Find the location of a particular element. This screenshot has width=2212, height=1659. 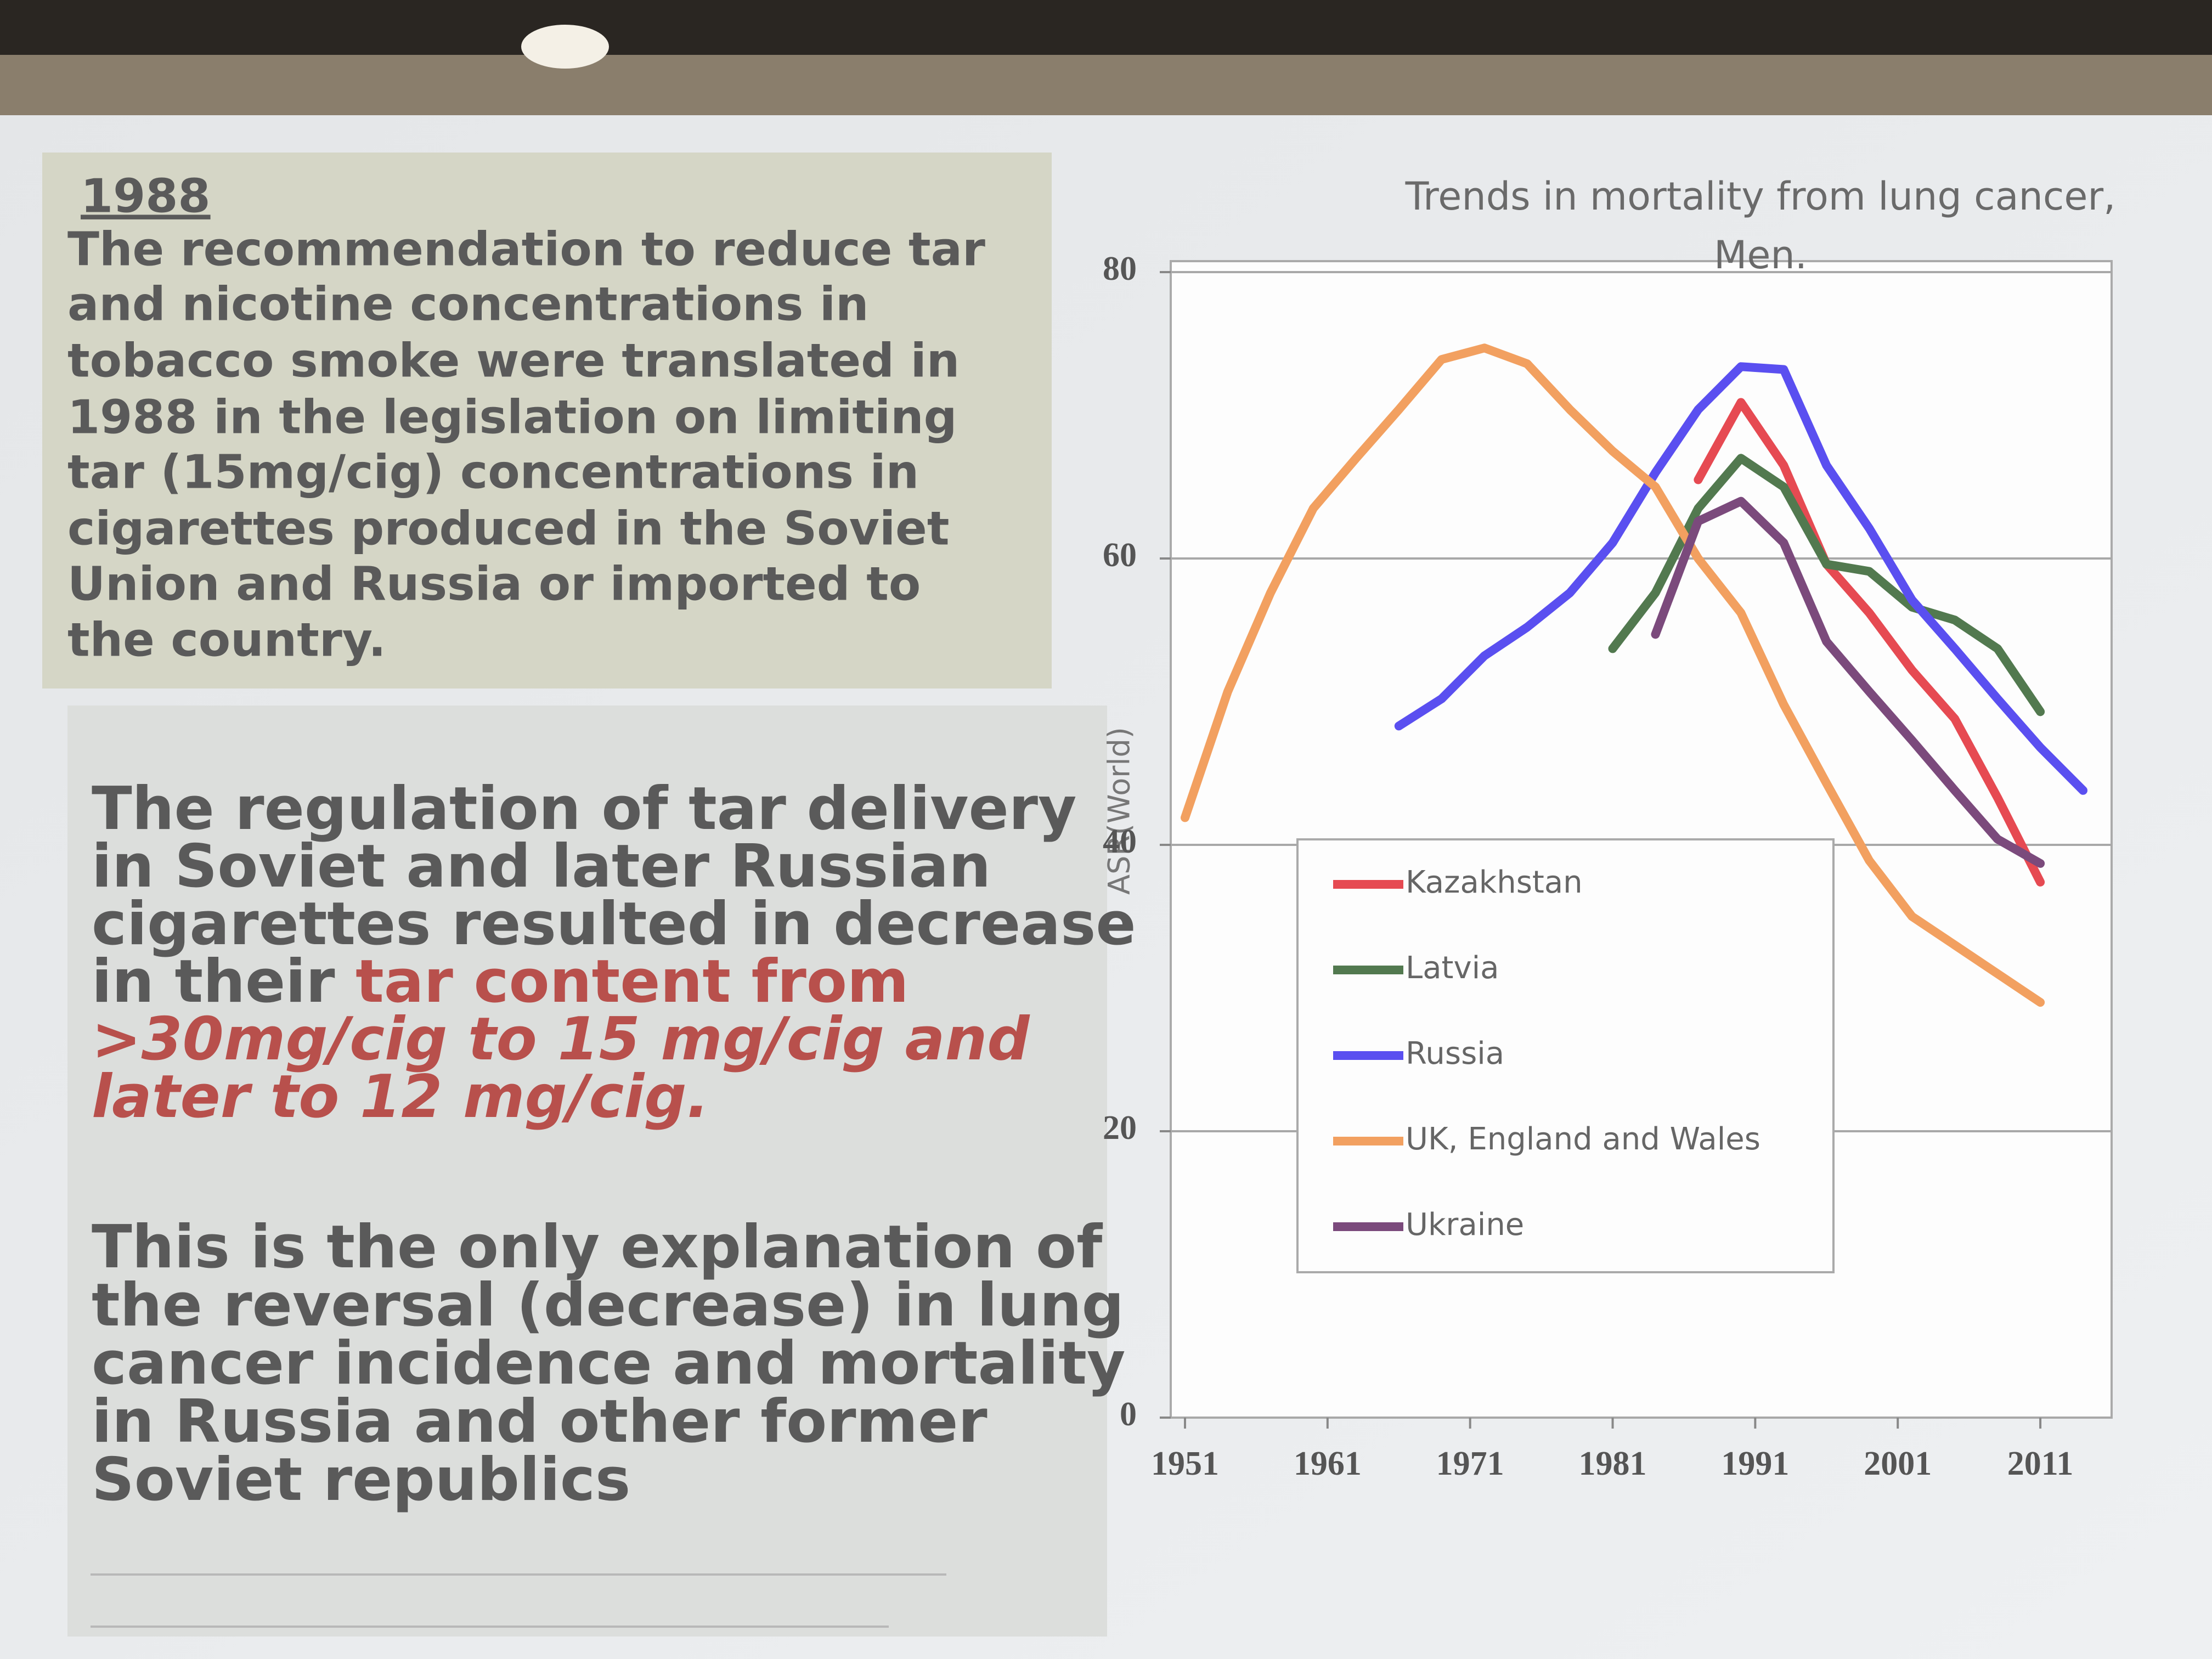

legend-label: Latvia is located at coordinates (1452, 968).